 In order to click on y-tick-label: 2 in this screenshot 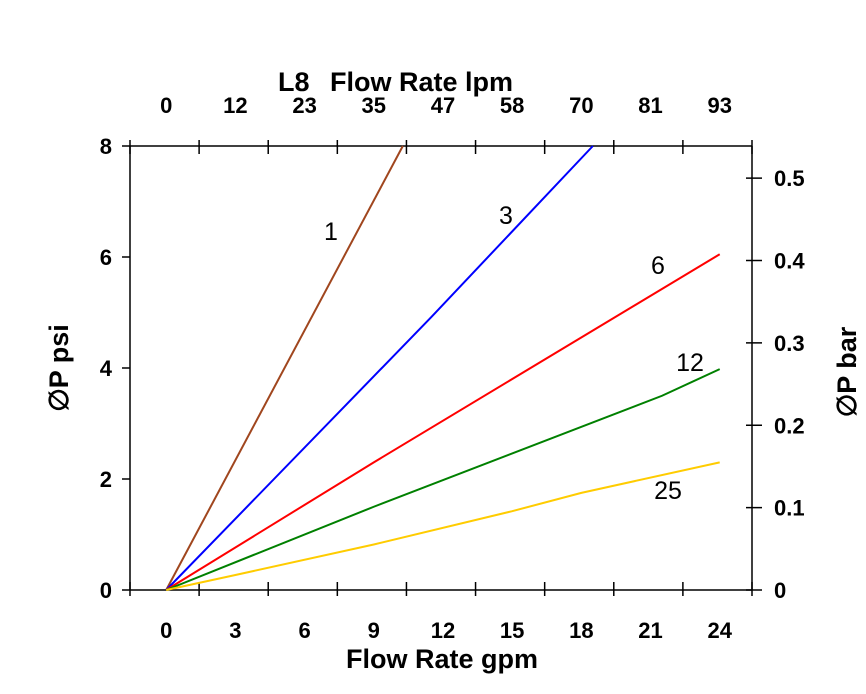, I will do `click(106, 479)`.